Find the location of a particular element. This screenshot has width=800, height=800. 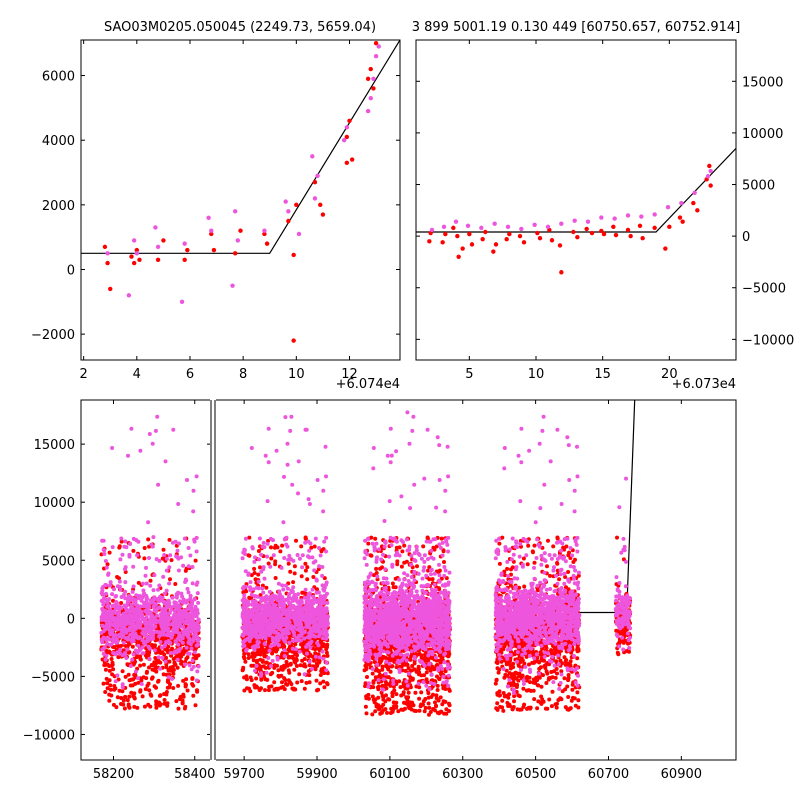

top-right-ytick-label: −10000 is located at coordinates (768, 340).